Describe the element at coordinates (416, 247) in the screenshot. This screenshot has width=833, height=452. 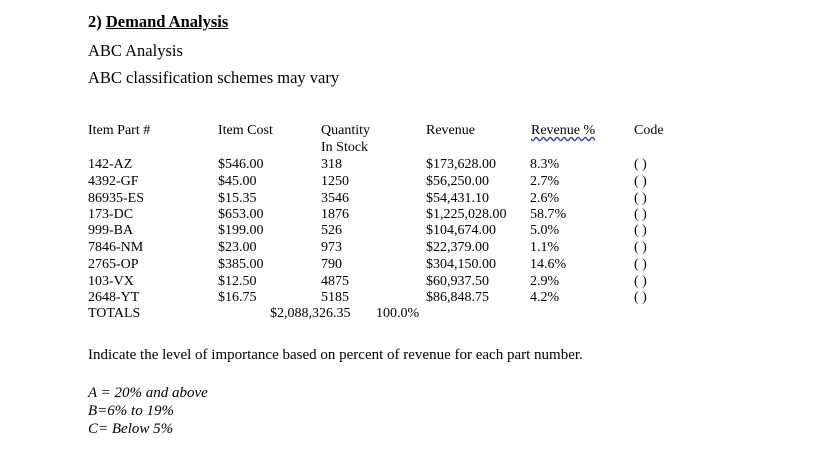
I see `table-row: 7846-NM $23.00 973 $22,379.00 1.1% ( )` at that location.